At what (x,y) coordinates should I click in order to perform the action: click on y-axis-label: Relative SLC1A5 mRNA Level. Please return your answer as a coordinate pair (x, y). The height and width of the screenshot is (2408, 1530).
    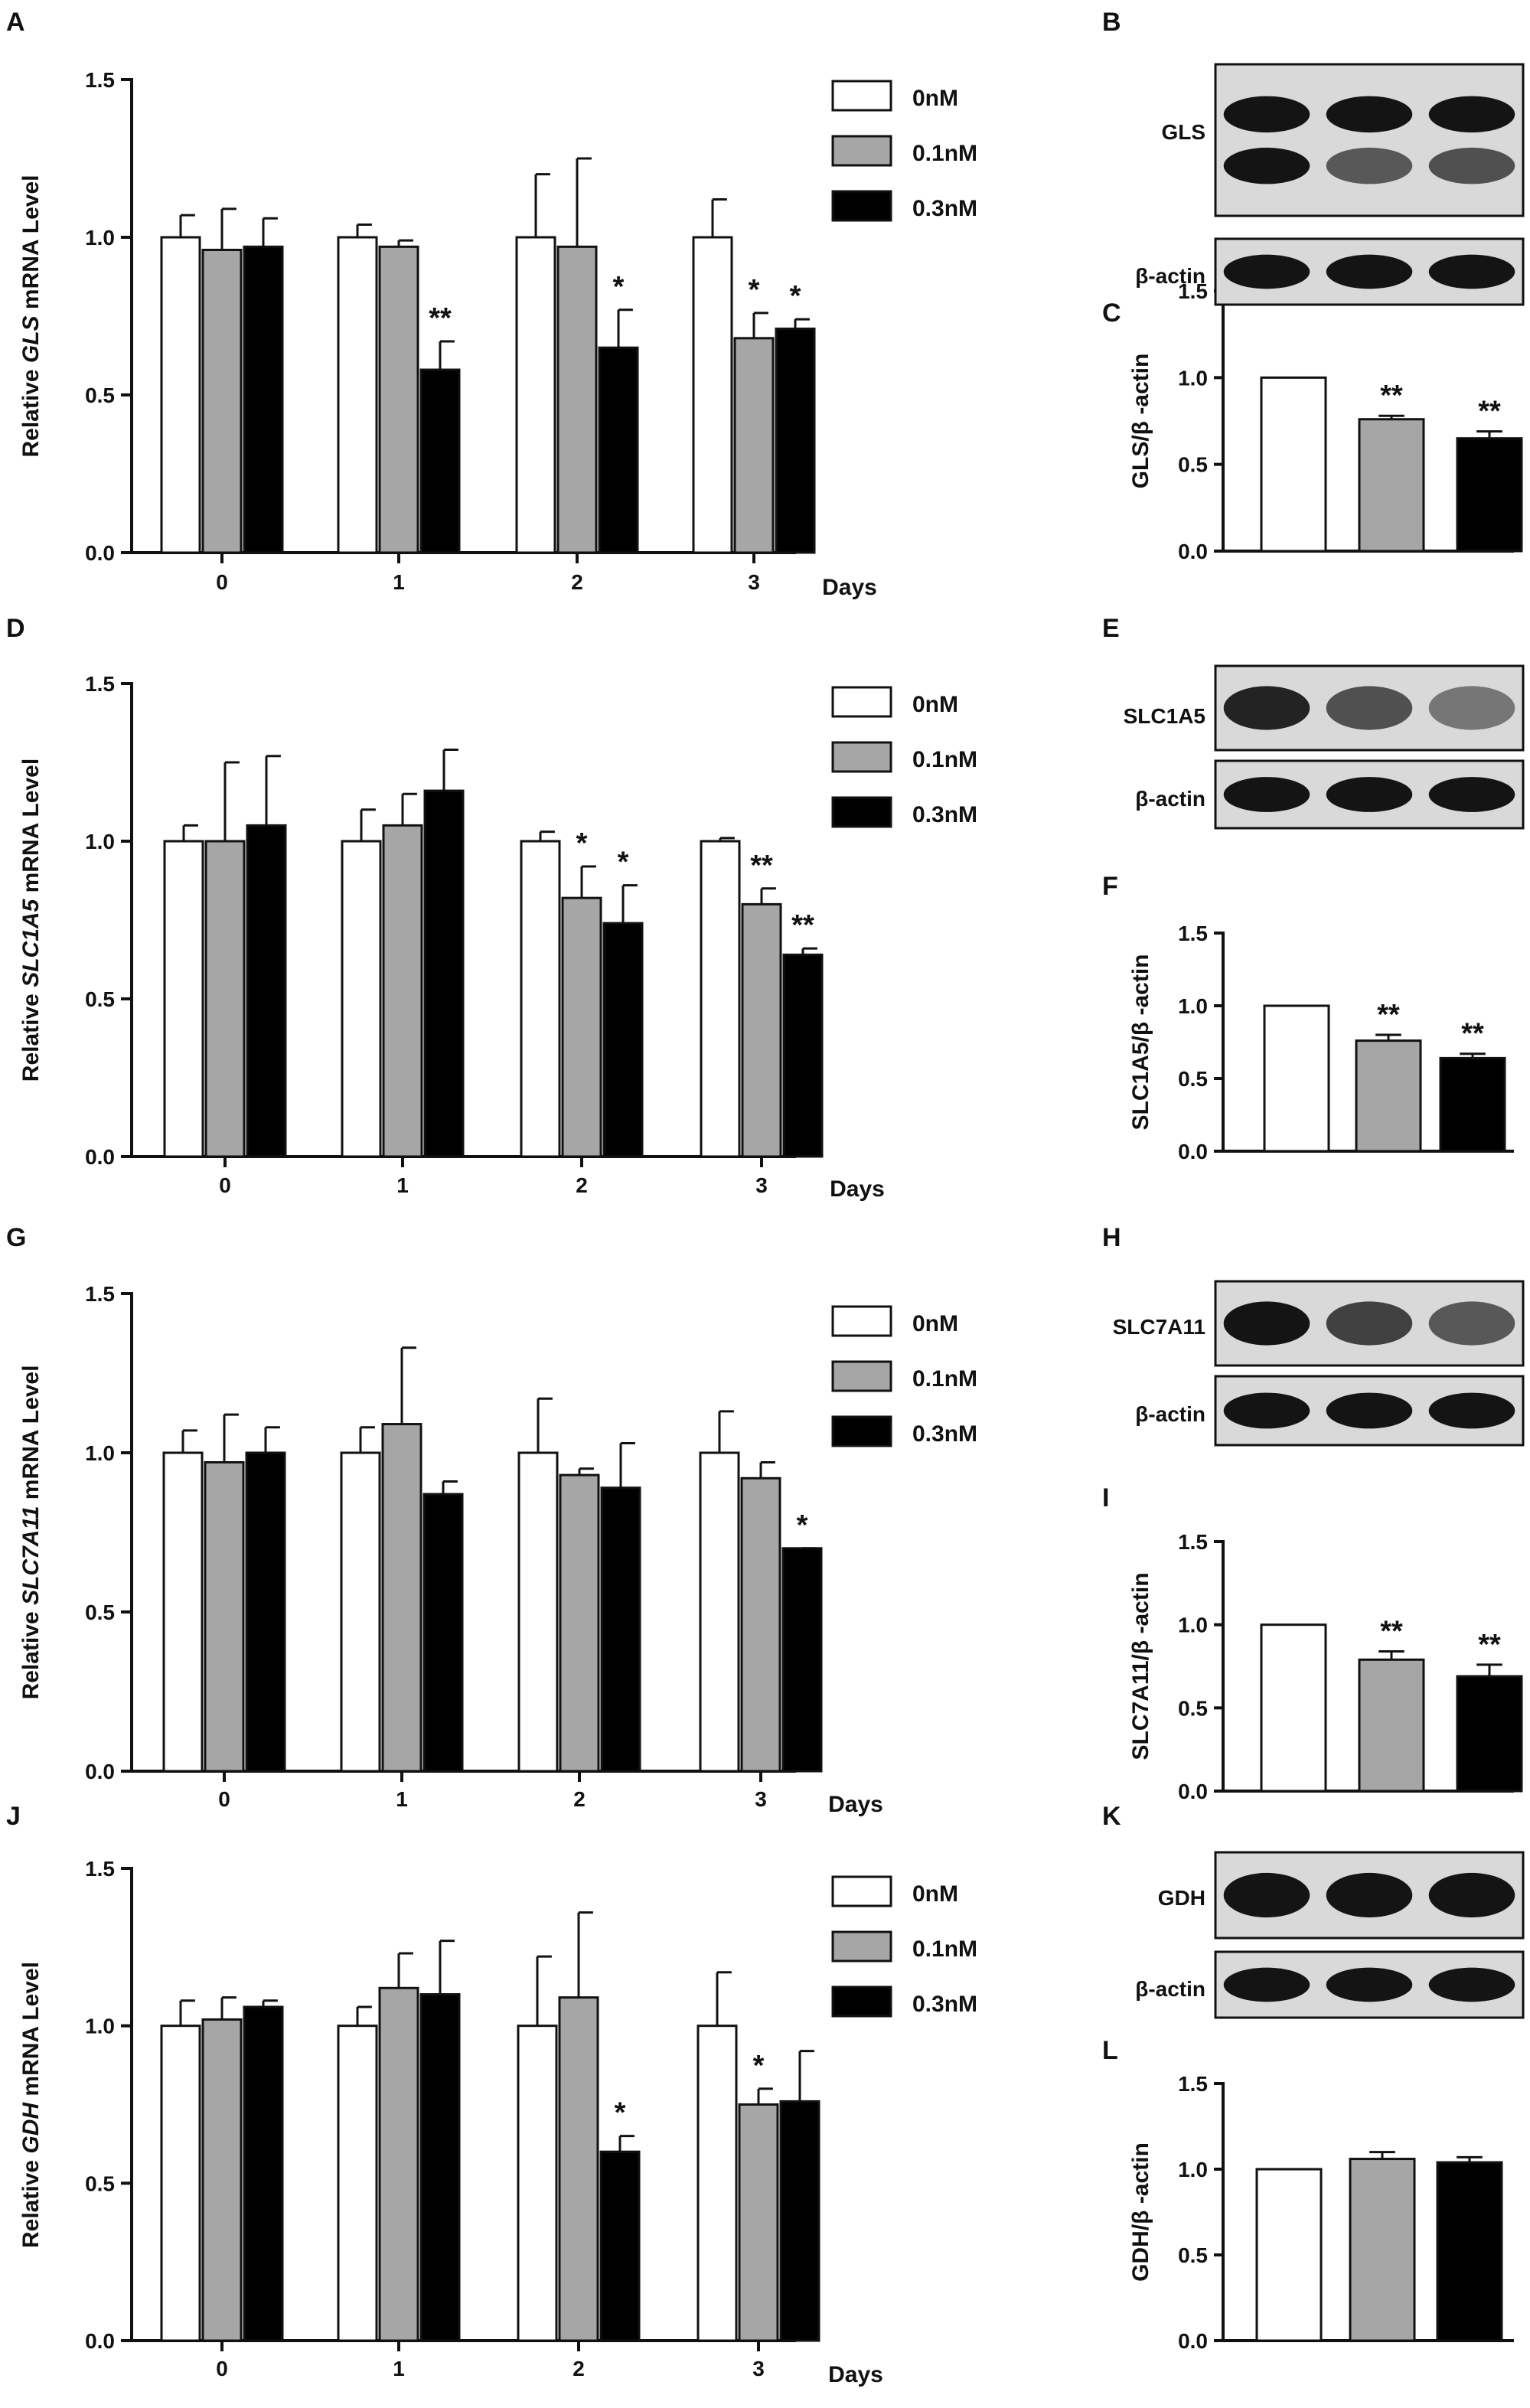
    Looking at the image, I should click on (31, 920).